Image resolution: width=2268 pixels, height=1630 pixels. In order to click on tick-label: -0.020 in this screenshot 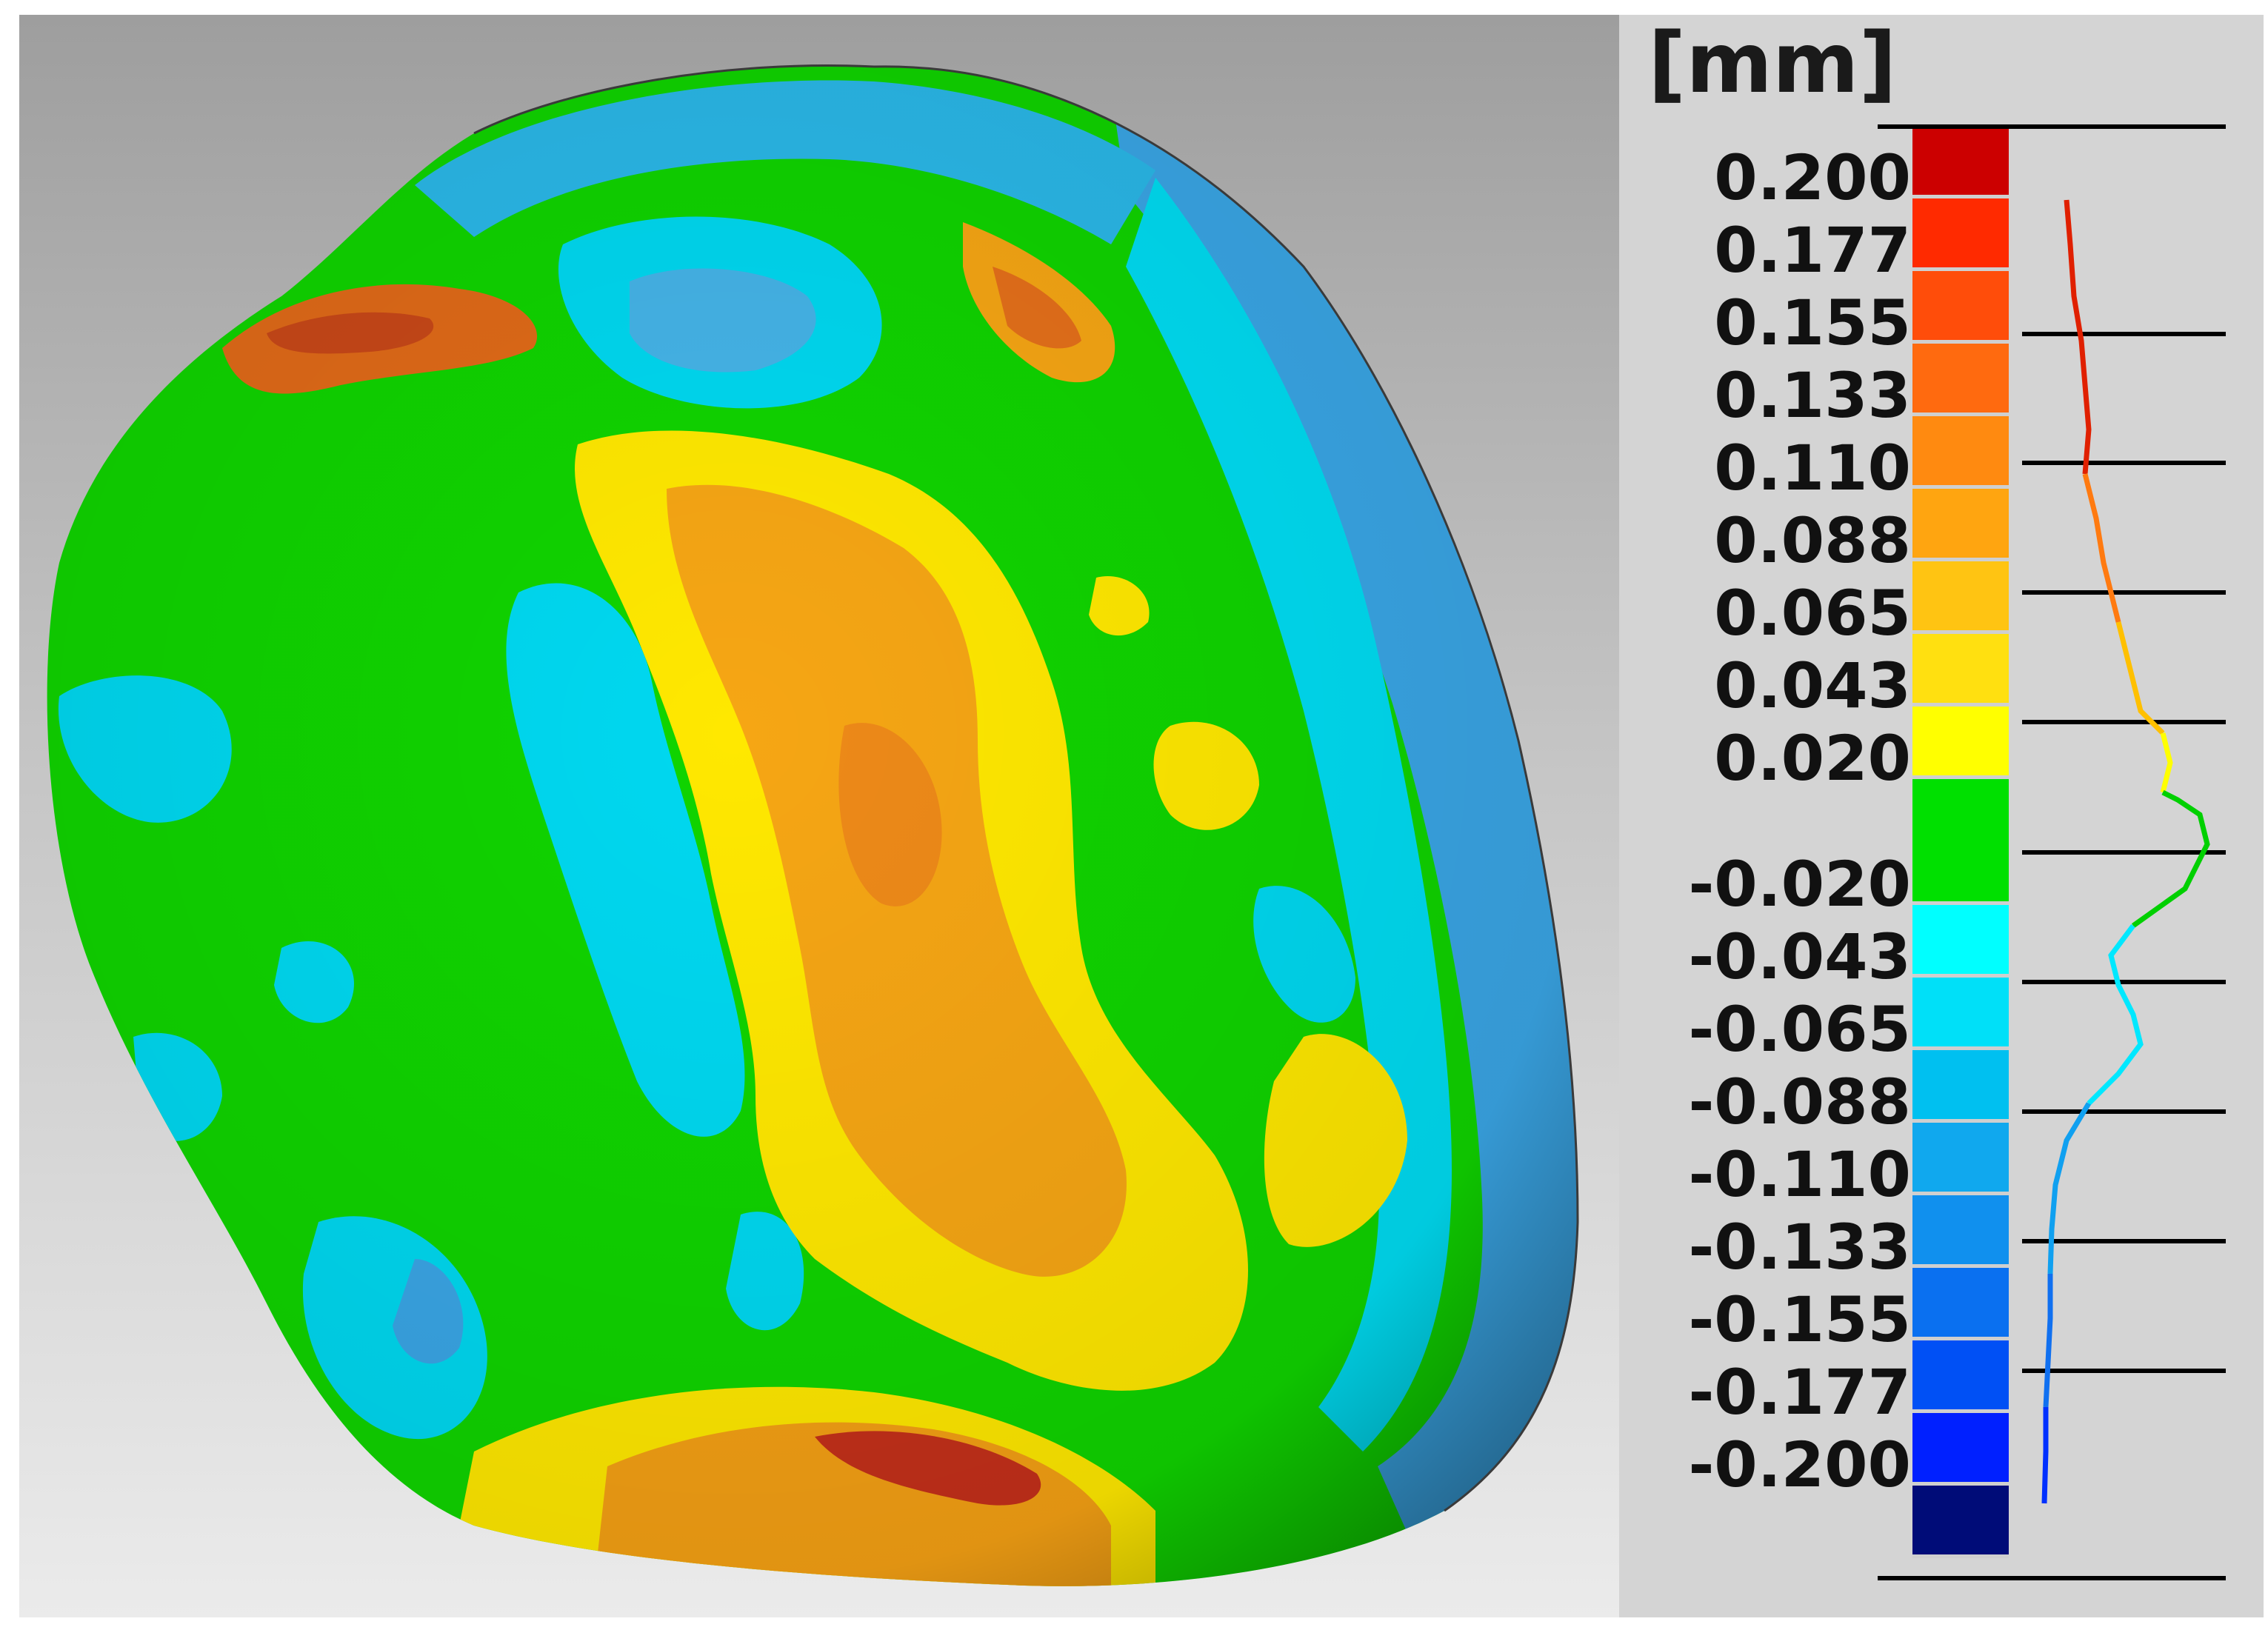, I will do `click(1799, 885)`.